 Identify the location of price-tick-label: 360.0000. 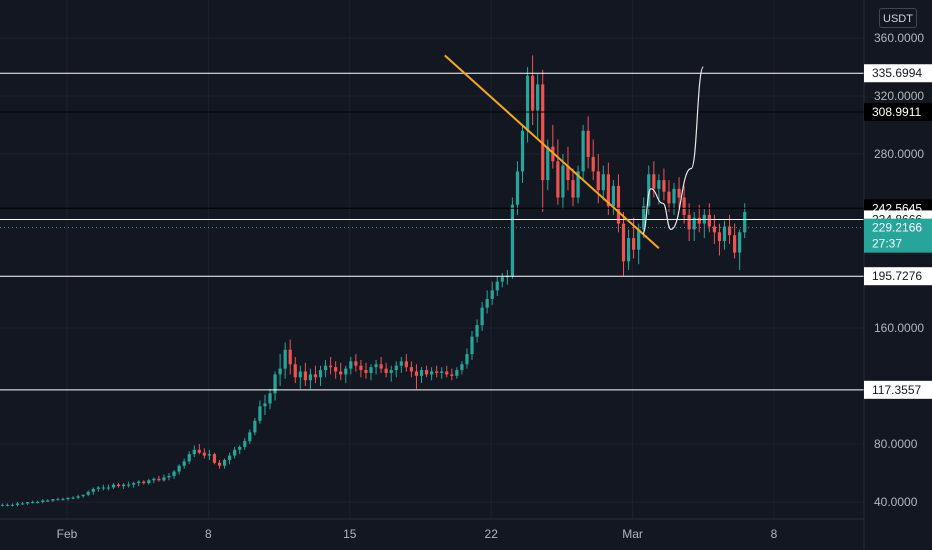
(899, 38).